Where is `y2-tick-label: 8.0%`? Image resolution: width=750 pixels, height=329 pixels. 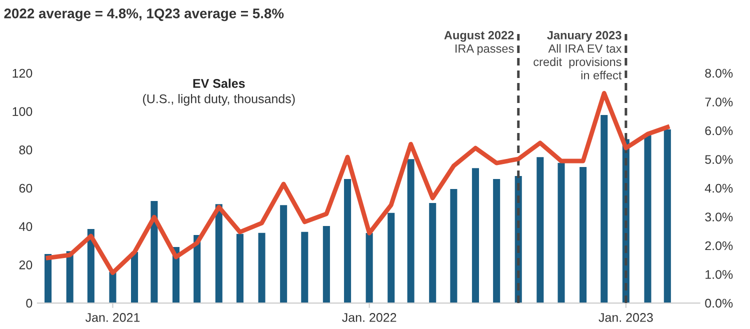 y2-tick-label: 8.0% is located at coordinates (719, 73).